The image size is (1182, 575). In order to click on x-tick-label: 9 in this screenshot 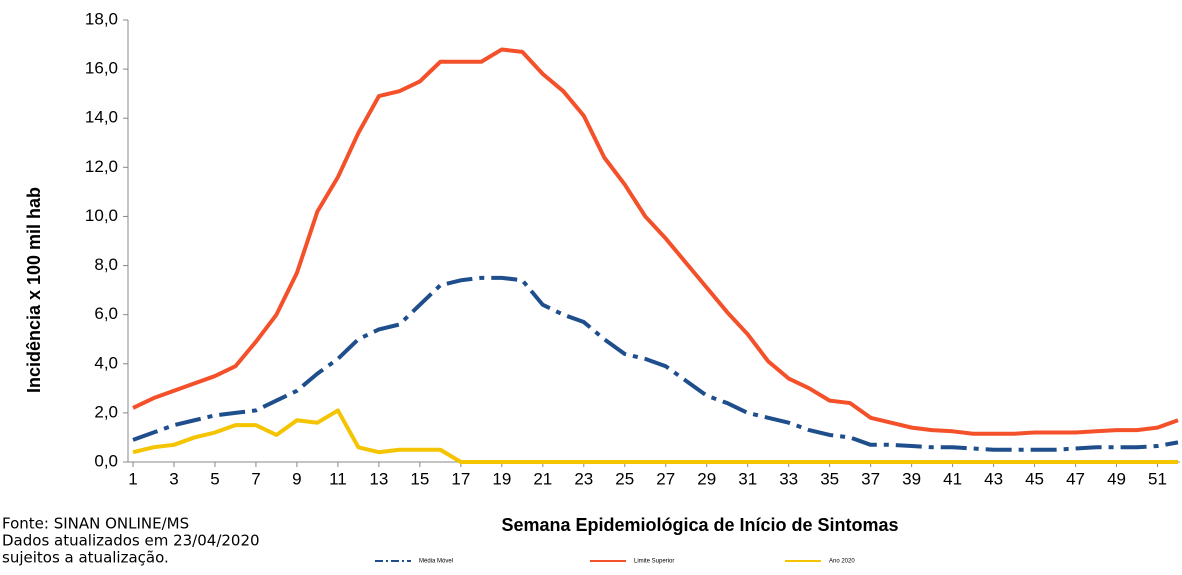, I will do `click(296, 478)`.